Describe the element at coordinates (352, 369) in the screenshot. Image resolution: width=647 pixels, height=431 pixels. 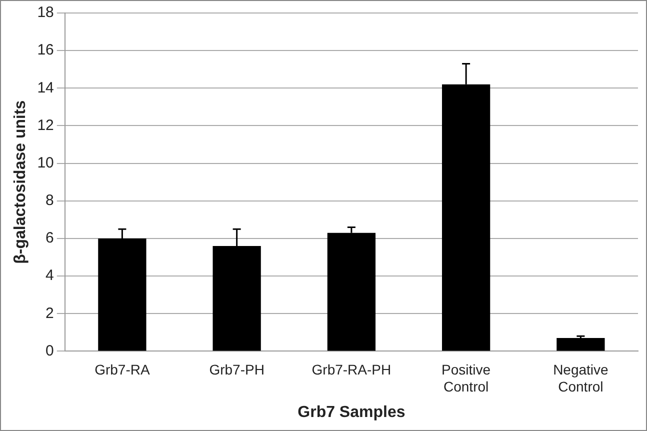
I see `x-tick-label: Grb7-RA-PH` at that location.